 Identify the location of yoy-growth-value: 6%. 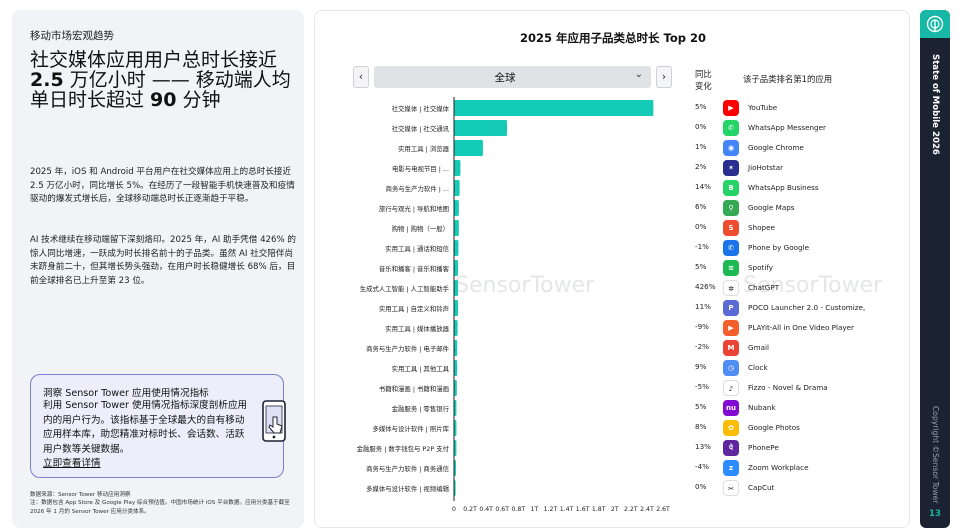
(701, 206).